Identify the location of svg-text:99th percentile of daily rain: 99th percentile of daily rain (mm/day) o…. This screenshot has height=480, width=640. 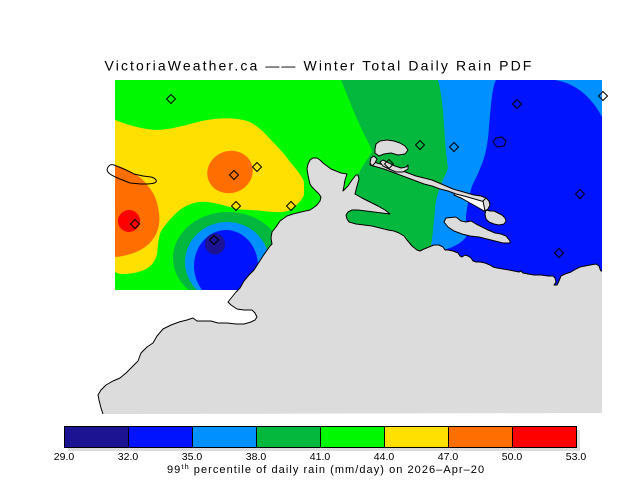
(326, 469).